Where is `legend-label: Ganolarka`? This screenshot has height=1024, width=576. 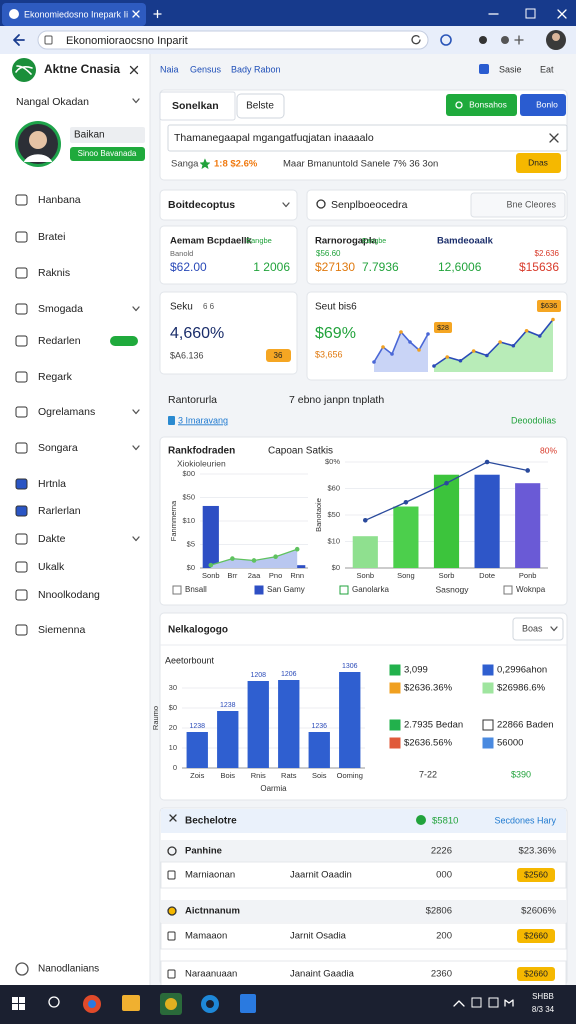 legend-label: Ganolarka is located at coordinates (370, 589).